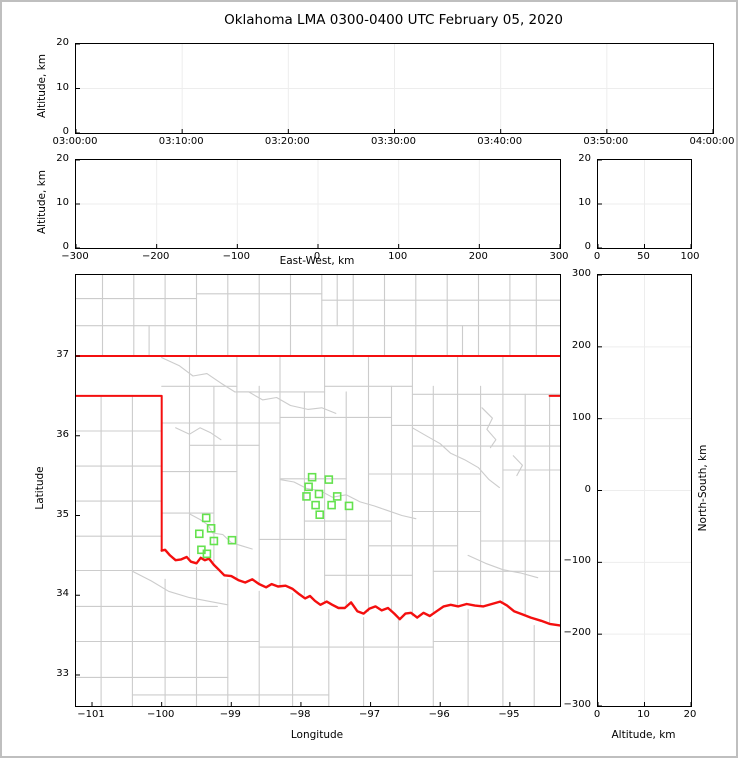 This screenshot has height=758, width=738. Describe the element at coordinates (91, 714) in the screenshot. I see `x-tick-label: −101` at that location.